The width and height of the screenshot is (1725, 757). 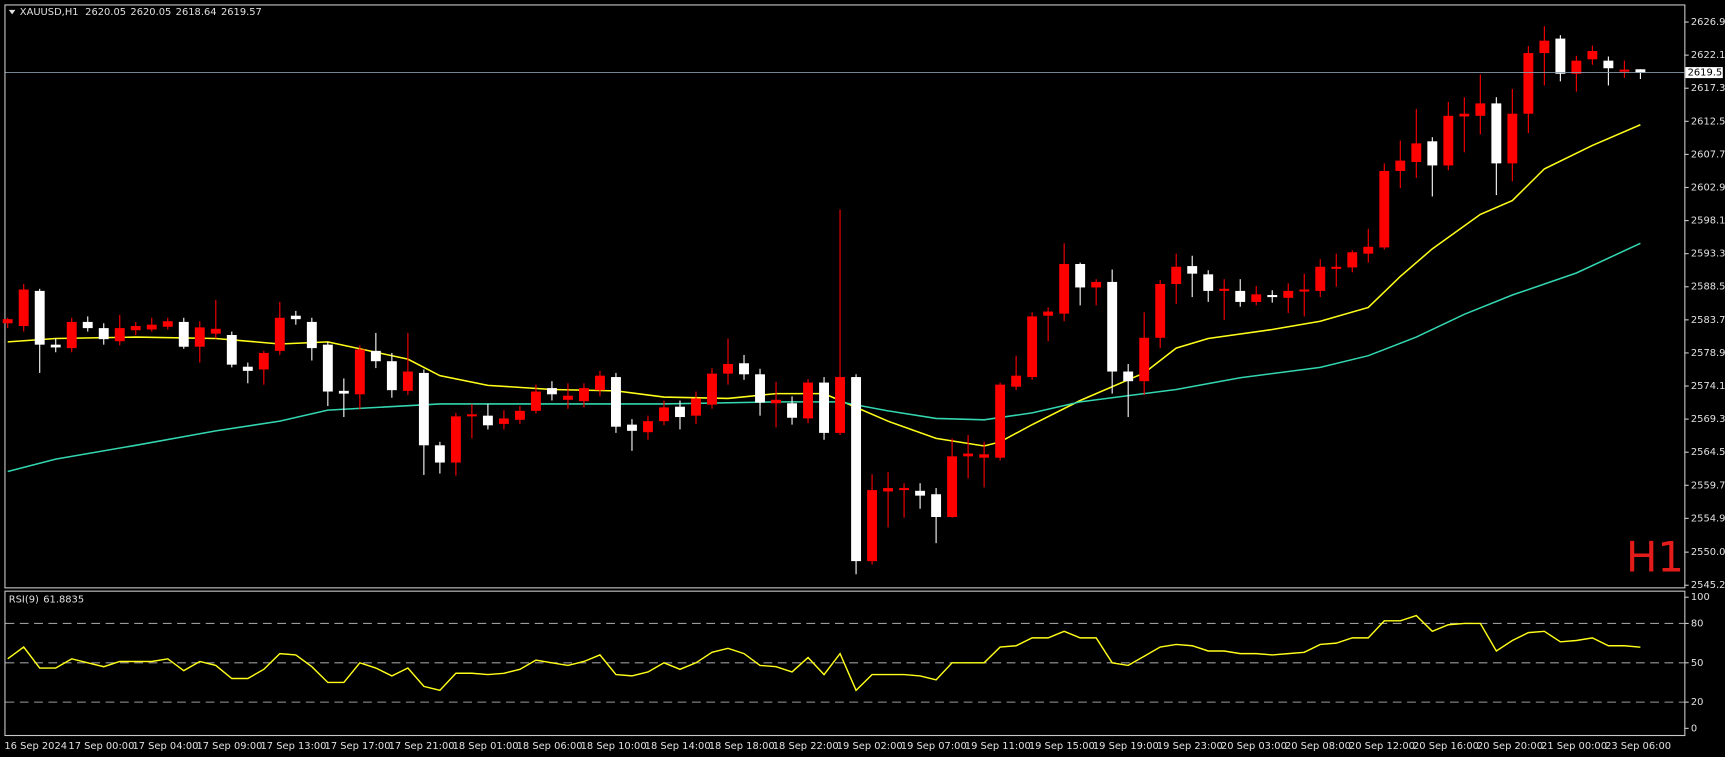 I want to click on x-tick-label: 23 Sep 06:00, so click(x=1638, y=746).